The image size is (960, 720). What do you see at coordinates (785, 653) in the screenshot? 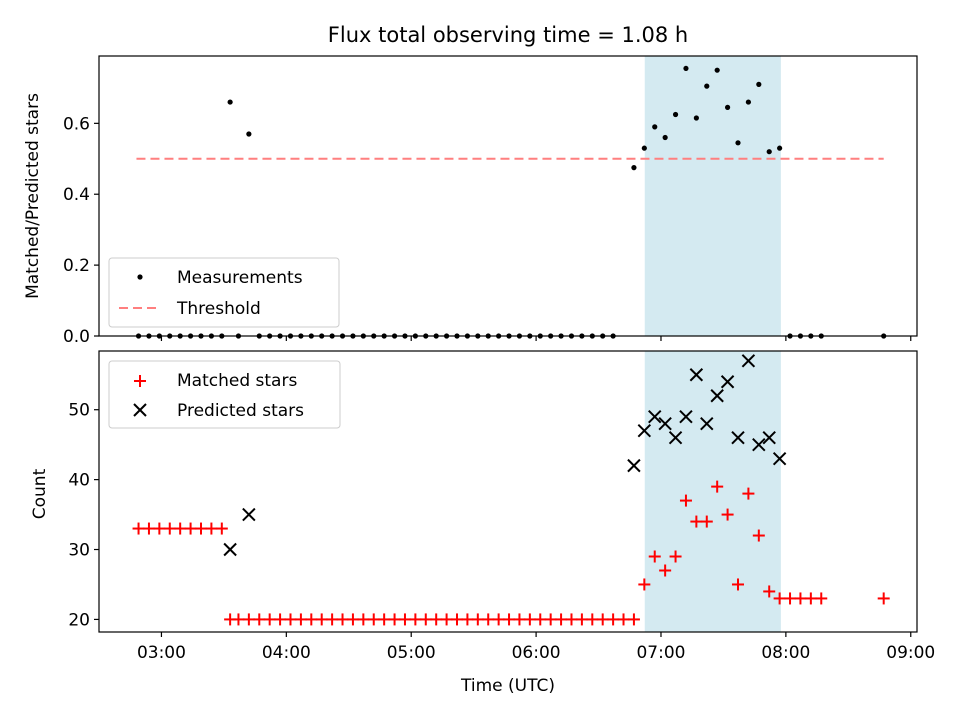
I see `x-tick-label: 08:00` at bounding box center [785, 653].